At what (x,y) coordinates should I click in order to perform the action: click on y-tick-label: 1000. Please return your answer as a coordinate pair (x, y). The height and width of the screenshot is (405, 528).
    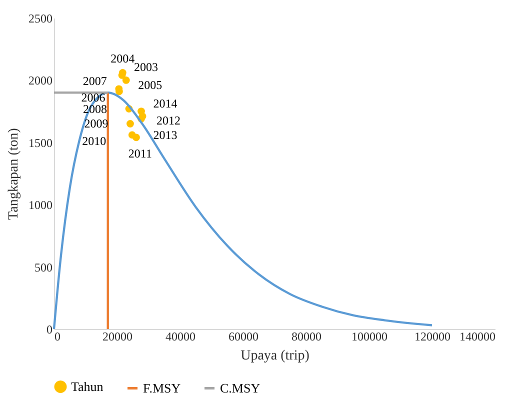
    Looking at the image, I should click on (40, 205).